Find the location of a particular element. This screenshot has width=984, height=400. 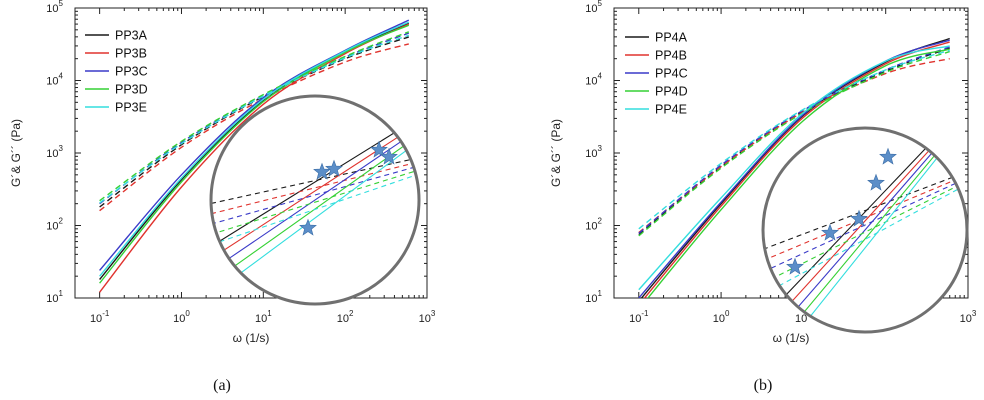

legend-item: PP3E is located at coordinates (116, 108).